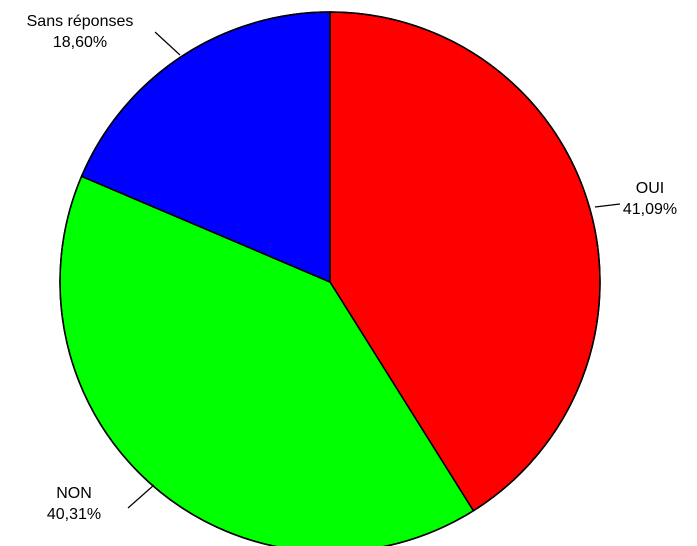 The height and width of the screenshot is (546, 697). Describe the element at coordinates (607, 205) in the screenshot. I see `leader-line-oui` at that location.